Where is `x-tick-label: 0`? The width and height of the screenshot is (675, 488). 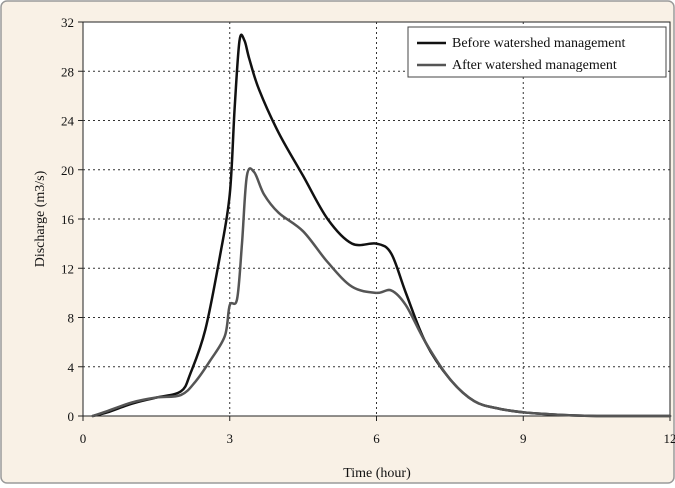
x-tick-label: 0 is located at coordinates (83, 438).